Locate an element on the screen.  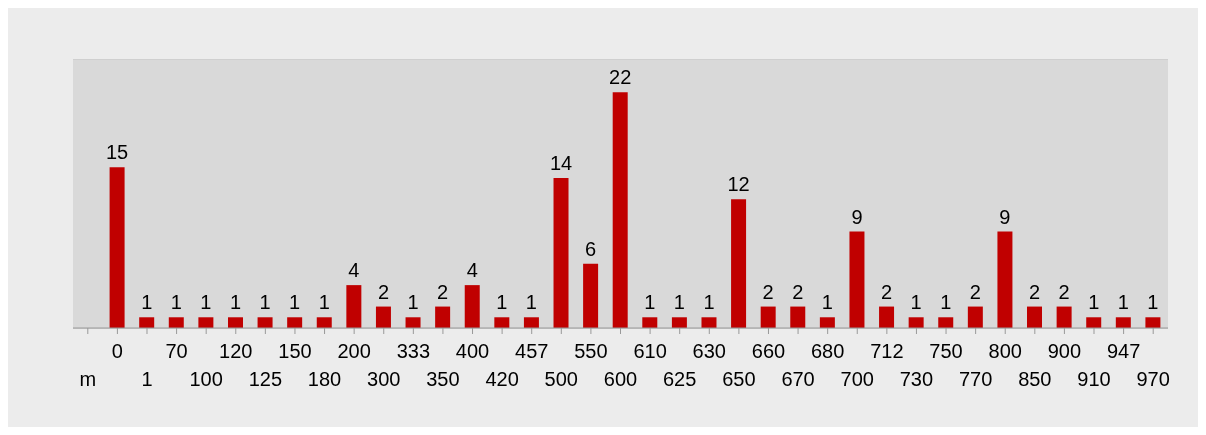
x-tick-label: 300 is located at coordinates (384, 379).